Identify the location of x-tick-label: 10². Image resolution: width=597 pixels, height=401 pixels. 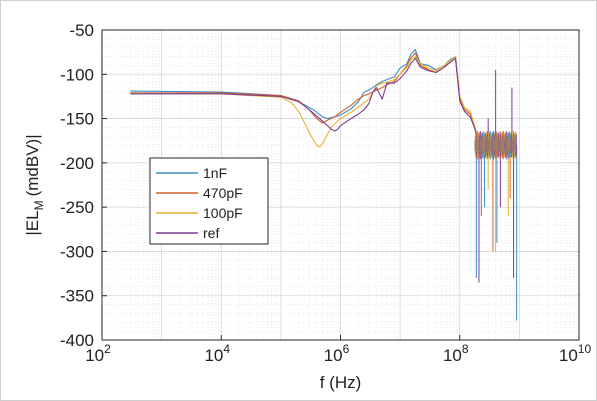
(98, 353).